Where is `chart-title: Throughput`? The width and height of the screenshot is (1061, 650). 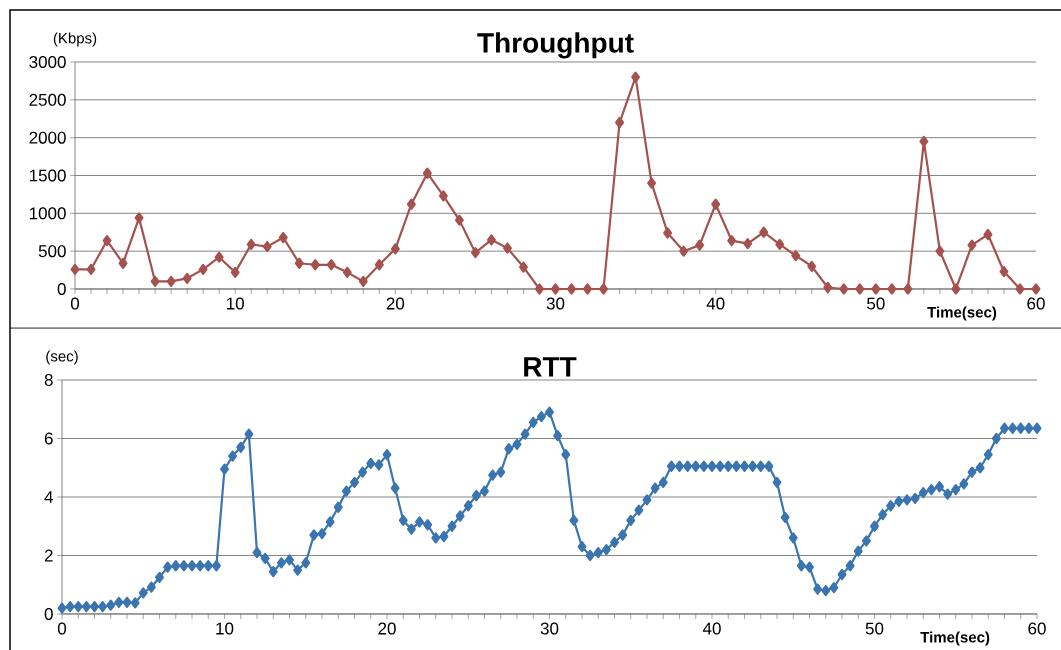
chart-title: Throughput is located at coordinates (555, 45).